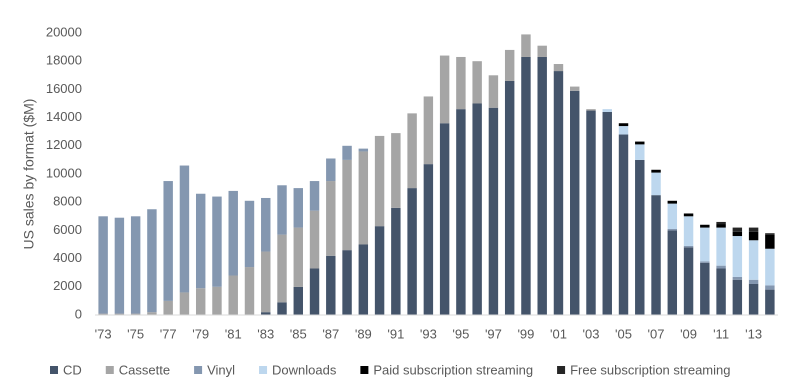  I want to click on x-tick-label: '93, so click(428, 333).